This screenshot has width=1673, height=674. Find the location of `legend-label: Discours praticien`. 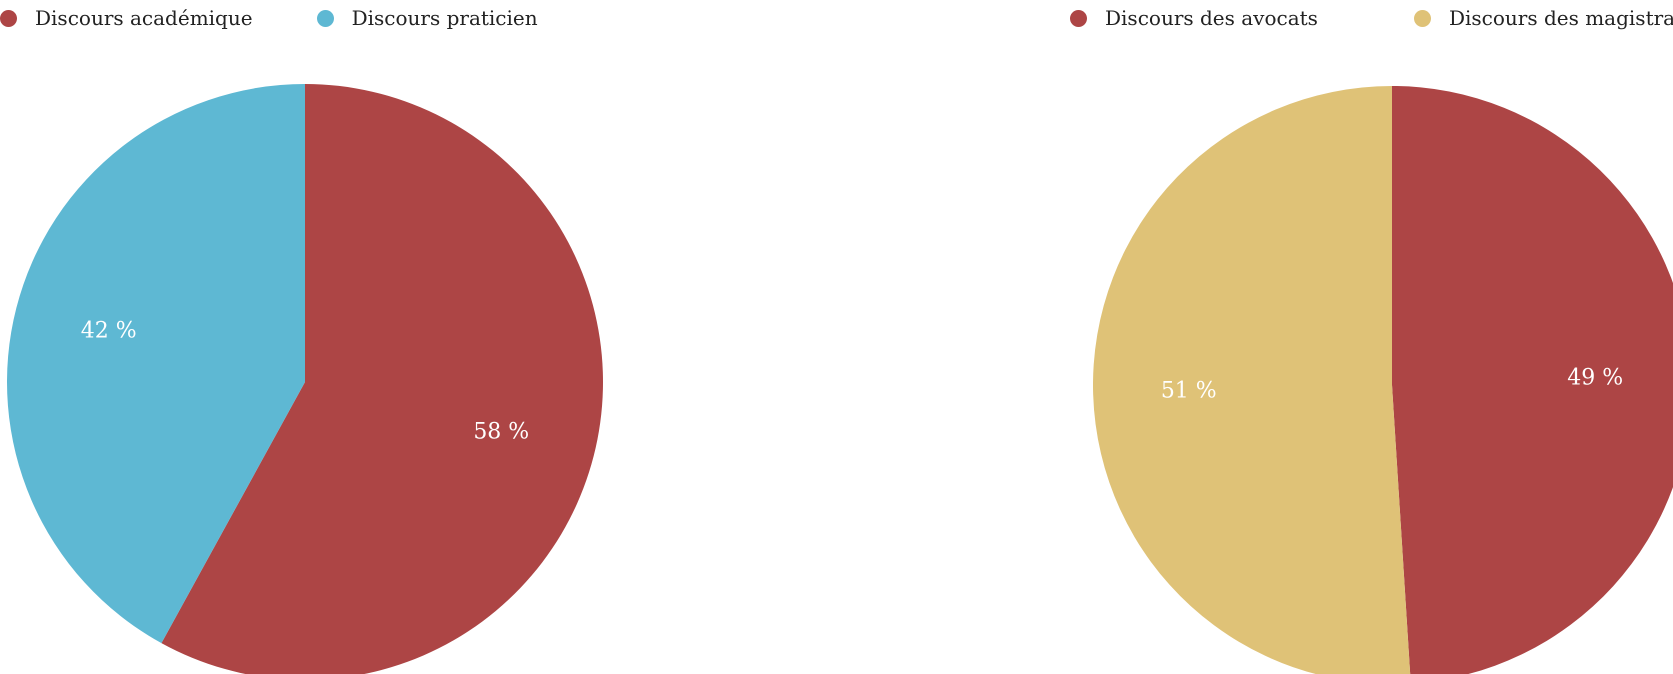

legend-label: Discours praticien is located at coordinates (444, 18).